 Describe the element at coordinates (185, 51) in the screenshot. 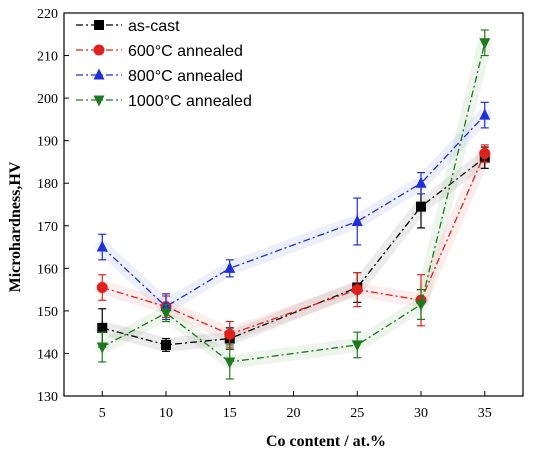

I see `legend-label: 600°C annealed` at that location.